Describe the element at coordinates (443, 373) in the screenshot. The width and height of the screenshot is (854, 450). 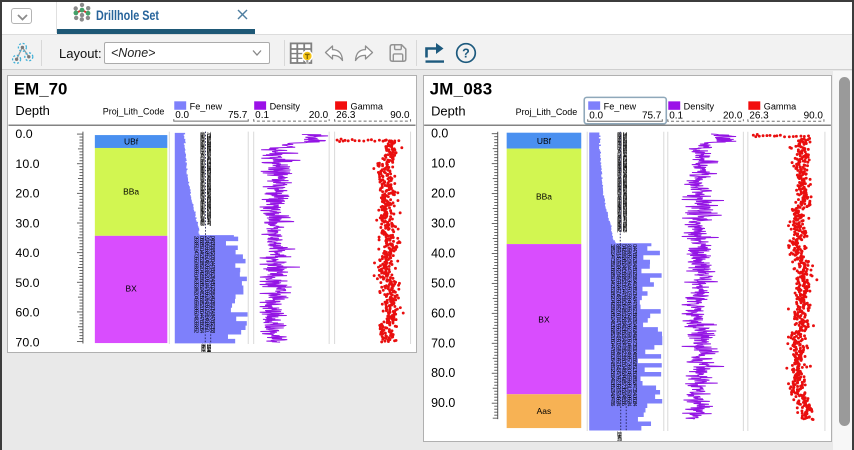
I see `svg-text: 80.0` at that location.